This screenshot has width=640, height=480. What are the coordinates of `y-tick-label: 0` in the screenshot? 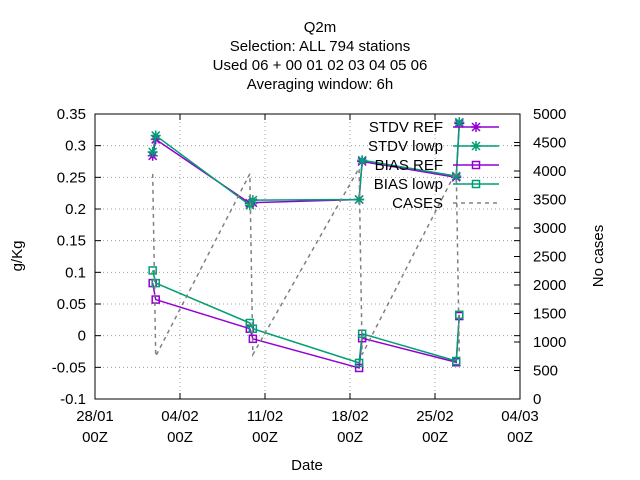 It's located at (82, 336).